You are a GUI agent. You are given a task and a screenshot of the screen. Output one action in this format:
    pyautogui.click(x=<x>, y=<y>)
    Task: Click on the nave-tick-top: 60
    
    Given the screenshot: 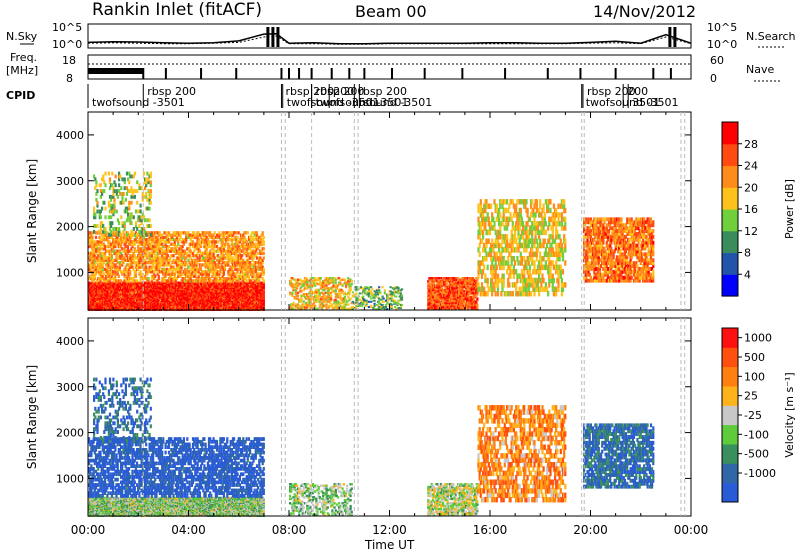 What is the action you would take?
    pyautogui.click(x=717, y=60)
    